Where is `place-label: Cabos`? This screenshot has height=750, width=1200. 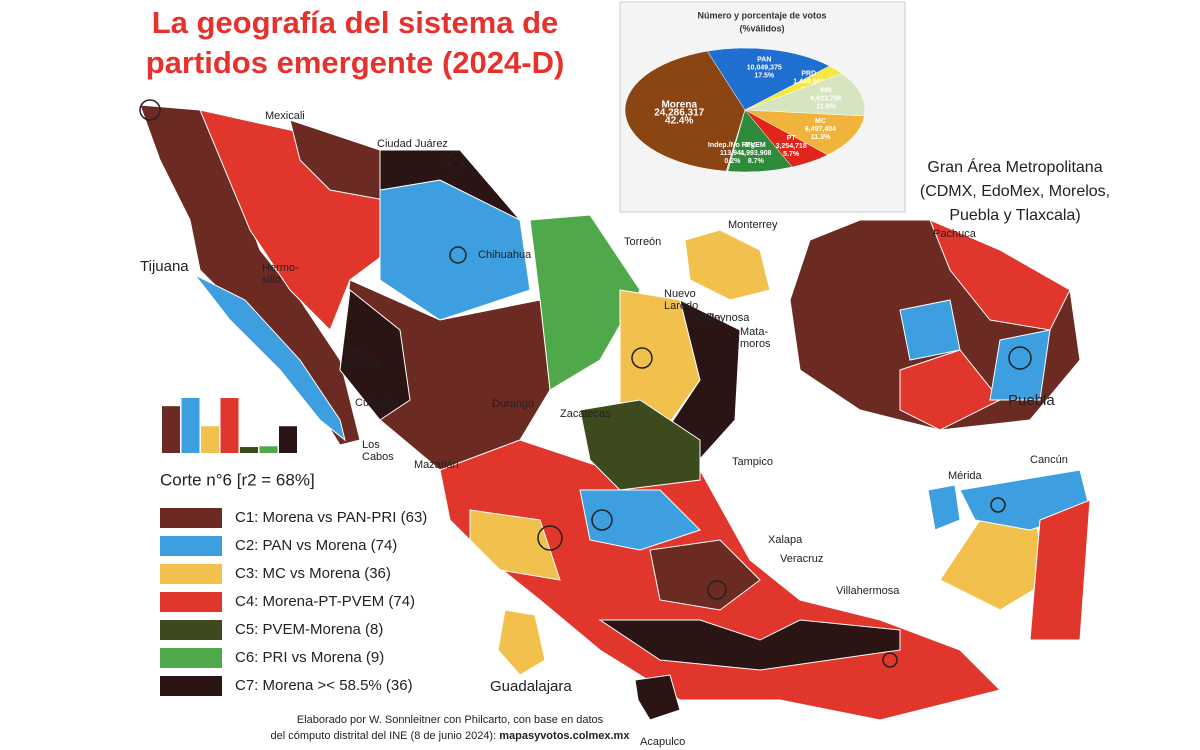
place-label: Cabos is located at coordinates (378, 457).